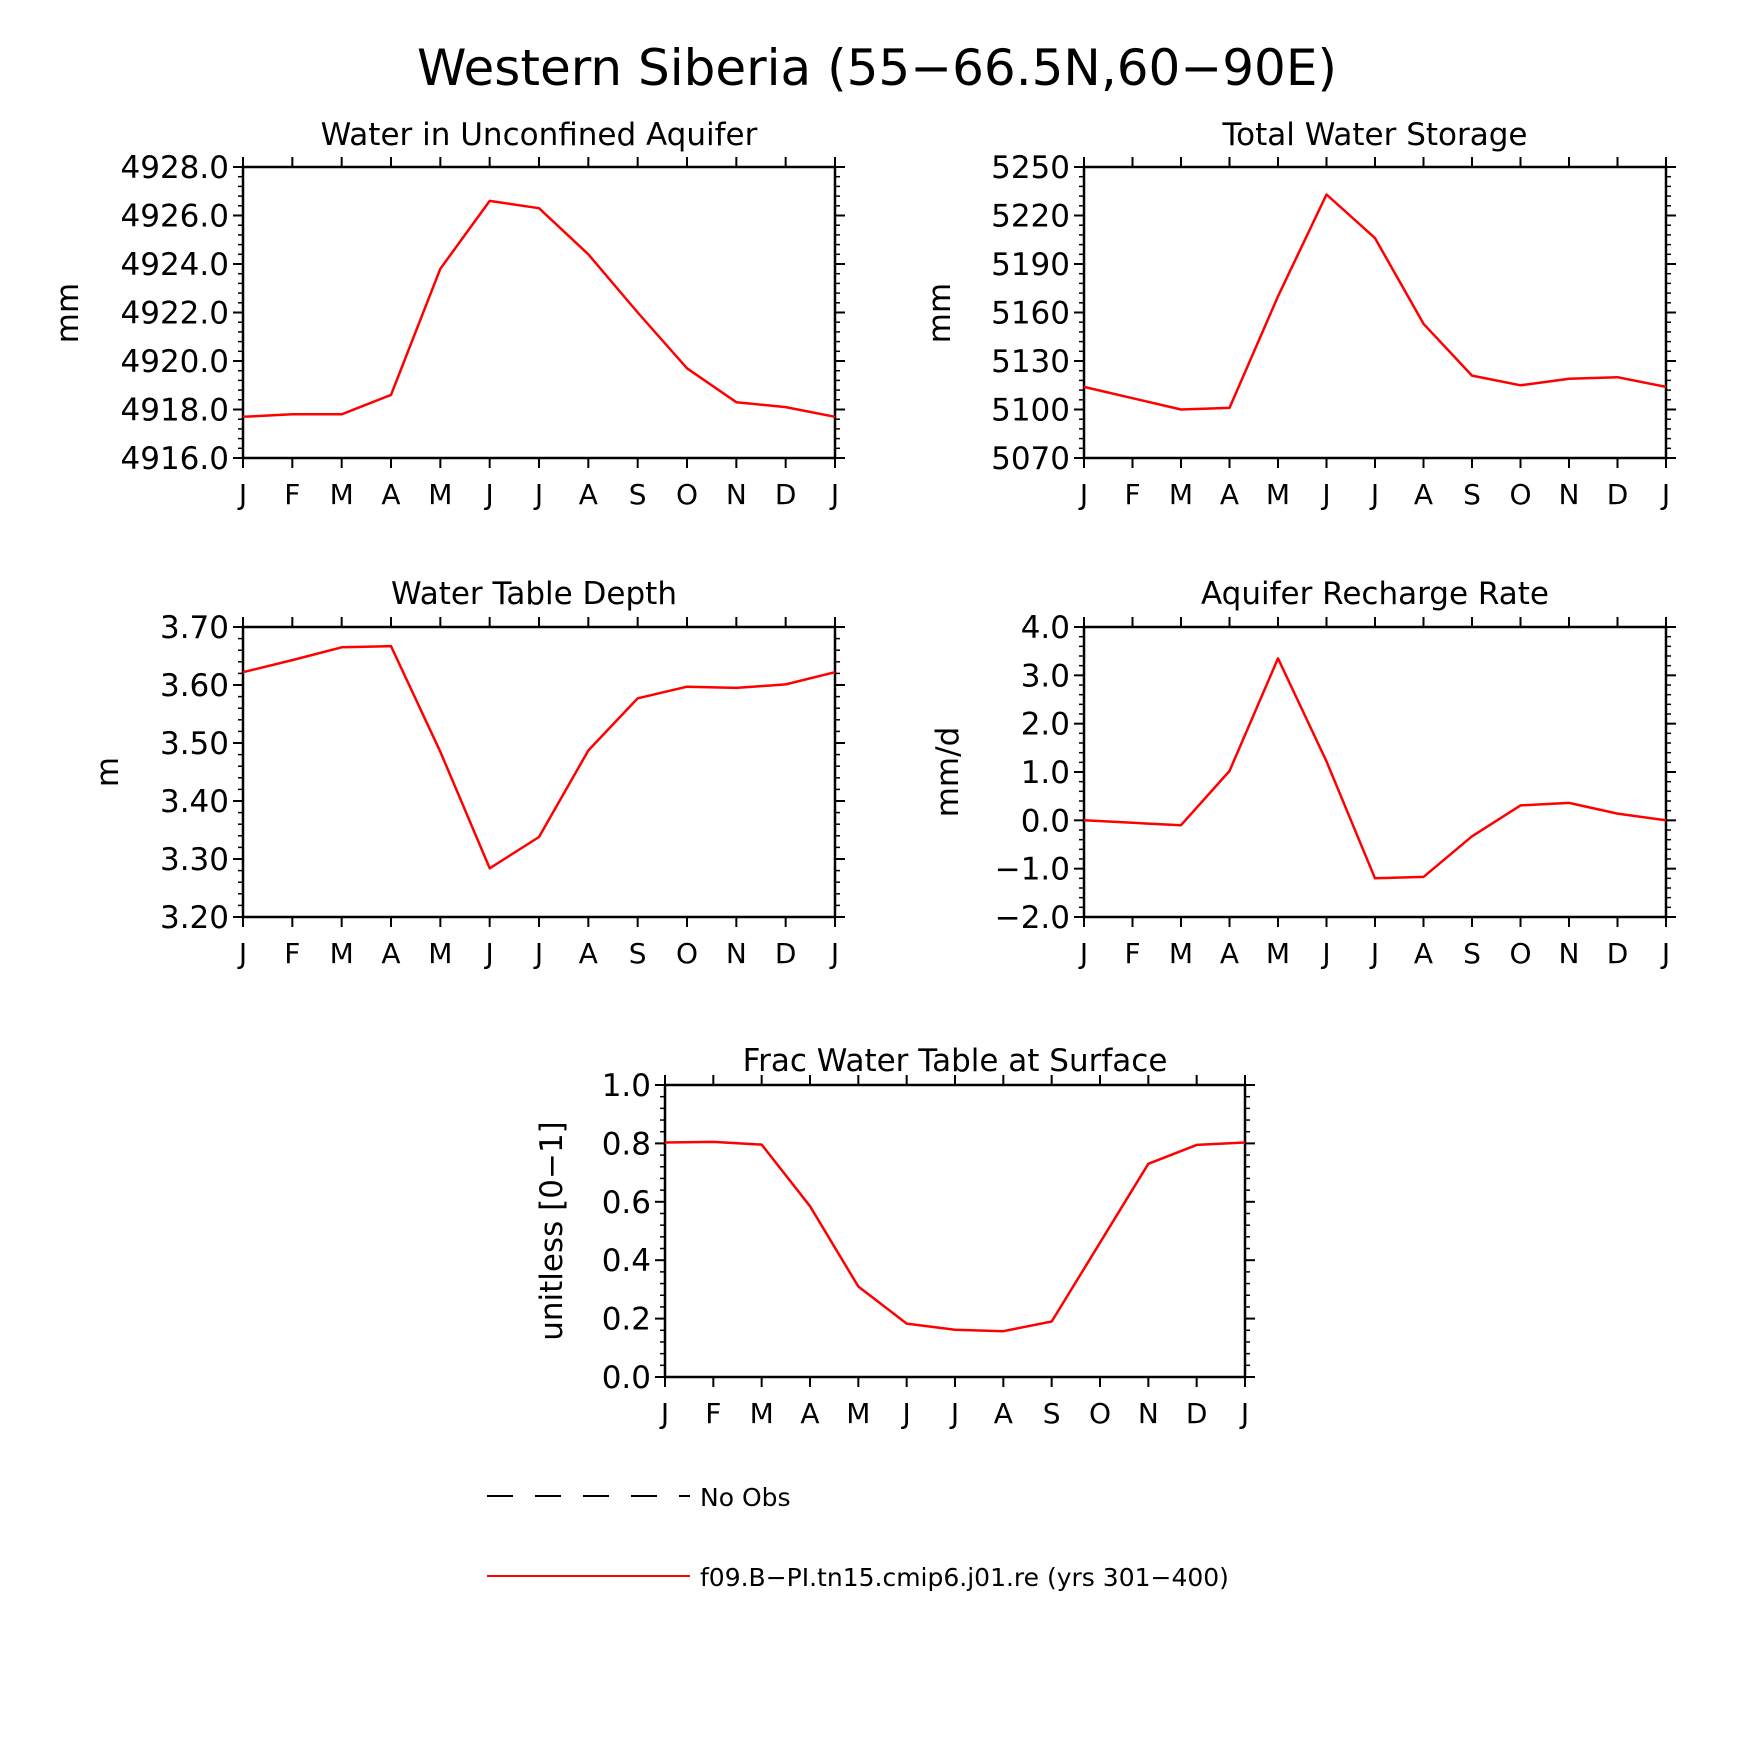 Image resolution: width=1737 pixels, height=1740 pixels. I want to click on panel-title: Frac Water Table at Surface, so click(955, 1061).